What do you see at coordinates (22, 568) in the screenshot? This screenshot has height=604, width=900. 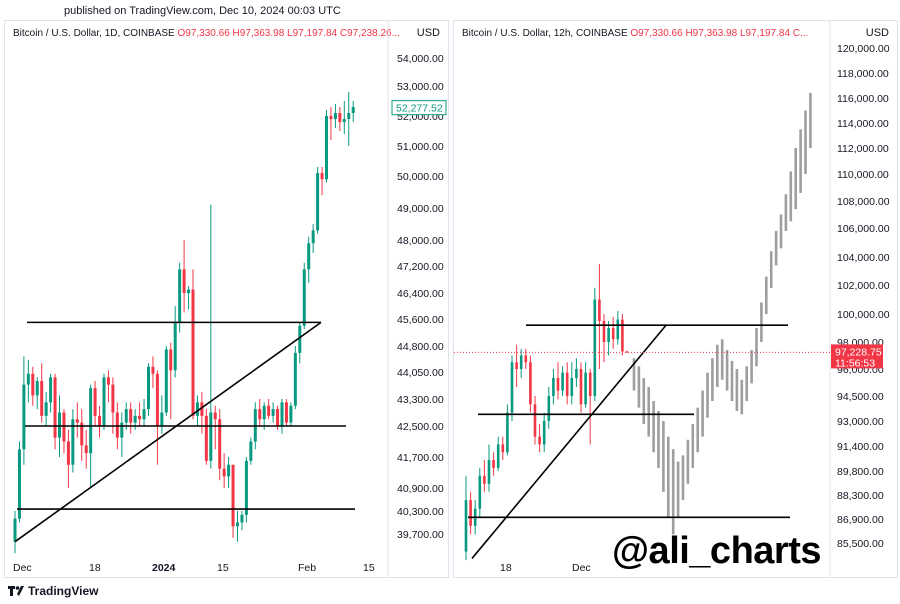 I see `time-tick-label: Dec` at bounding box center [22, 568].